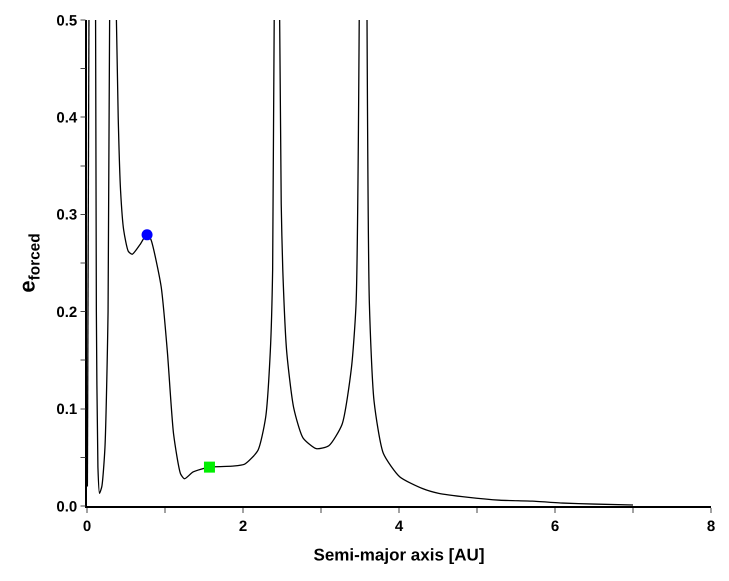  Describe the element at coordinates (711, 526) in the screenshot. I see `x-tick-label: 8` at that location.